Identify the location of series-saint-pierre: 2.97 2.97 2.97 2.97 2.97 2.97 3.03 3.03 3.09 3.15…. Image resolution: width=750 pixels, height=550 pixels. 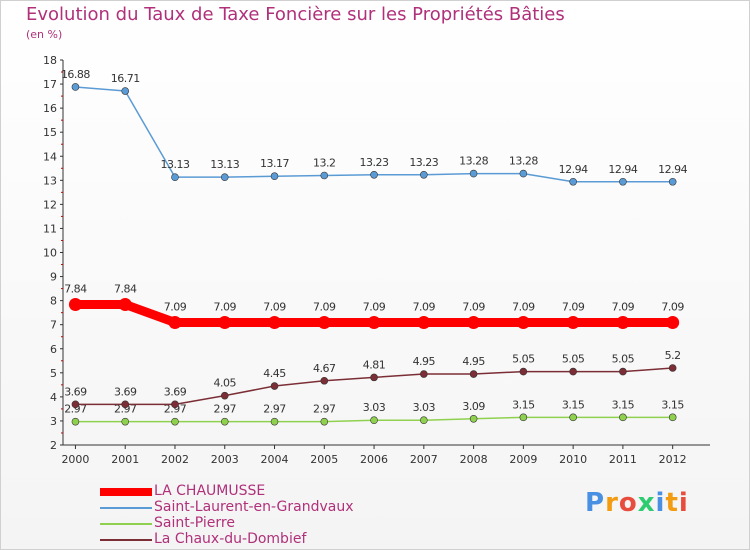
(374, 412).